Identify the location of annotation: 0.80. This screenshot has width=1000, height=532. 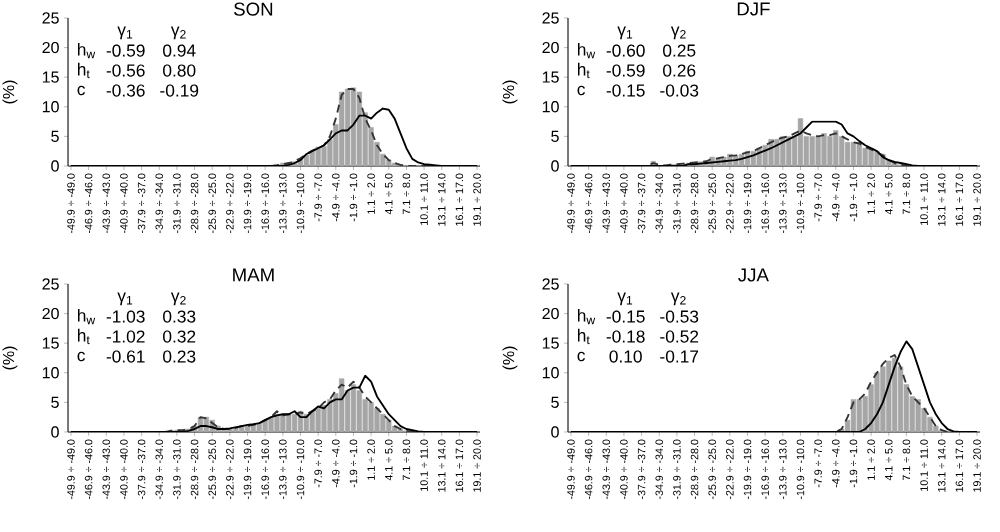
(179, 70).